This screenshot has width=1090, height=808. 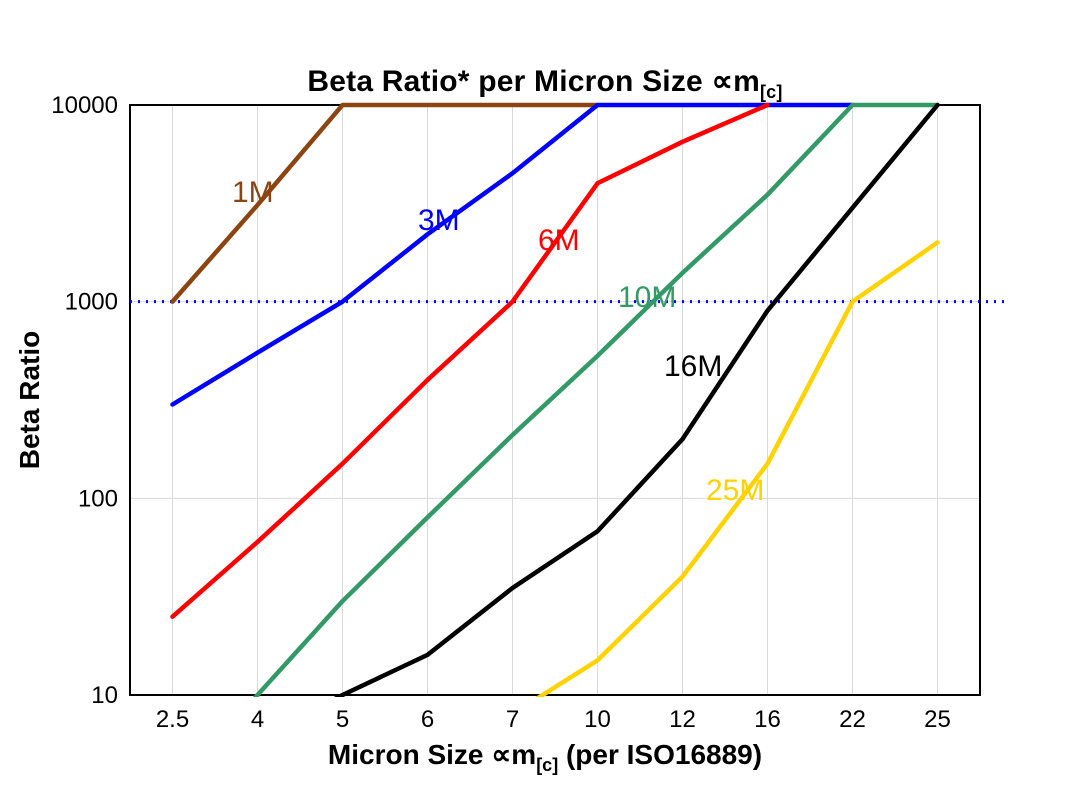 I want to click on x-tick-label: 25, so click(x=937, y=719).